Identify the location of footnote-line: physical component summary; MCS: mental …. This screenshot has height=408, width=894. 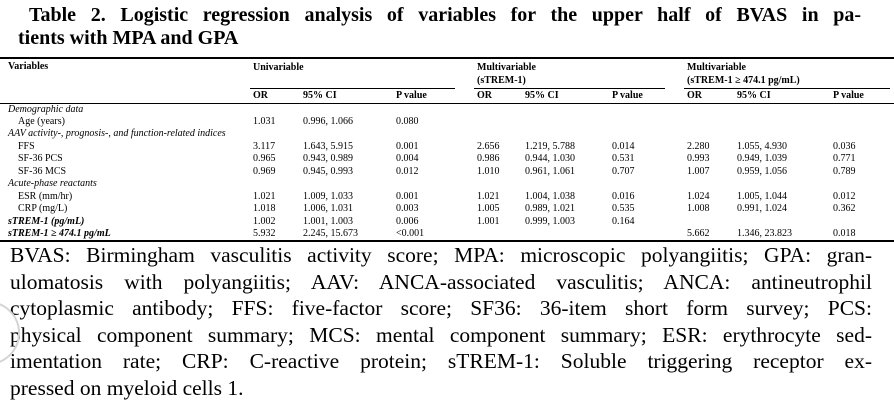
(441, 334).